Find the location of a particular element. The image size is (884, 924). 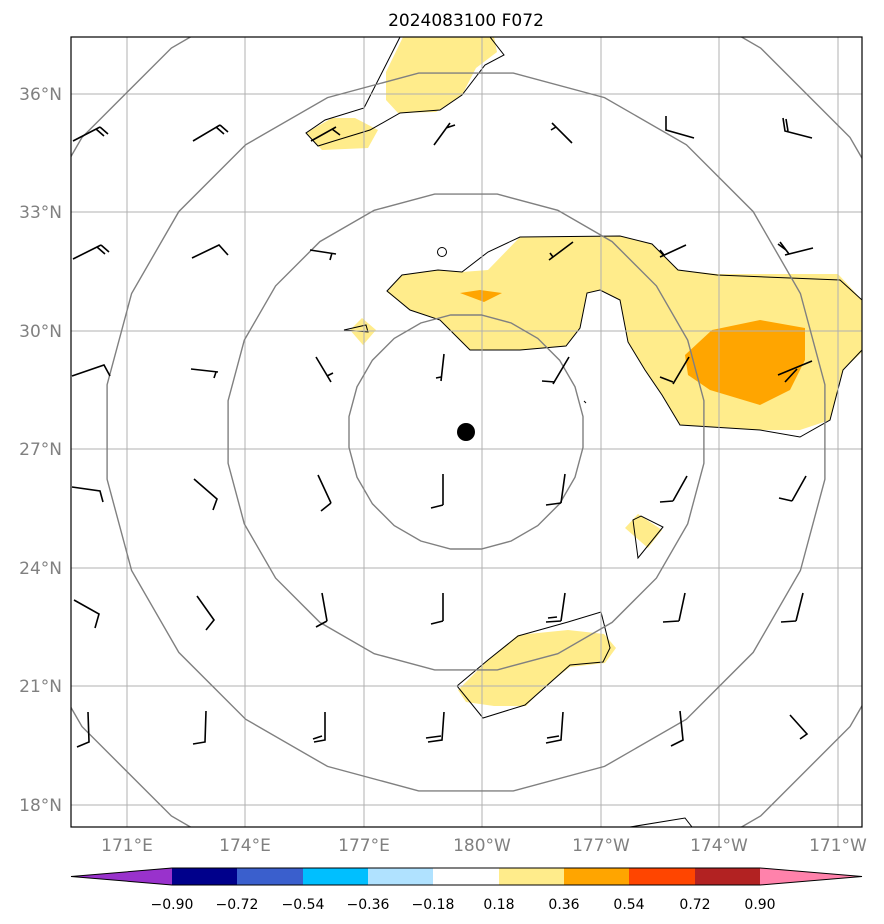

shade-south-east-small is located at coordinates (643, 531).